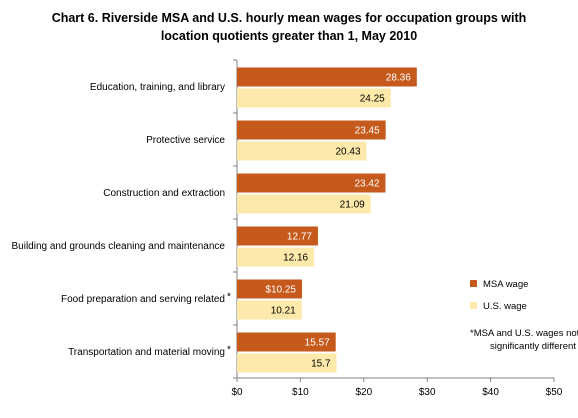 The height and width of the screenshot is (418, 578). Describe the element at coordinates (372, 99) in the screenshot. I see `bar-label-us-wage: 24.25` at that location.